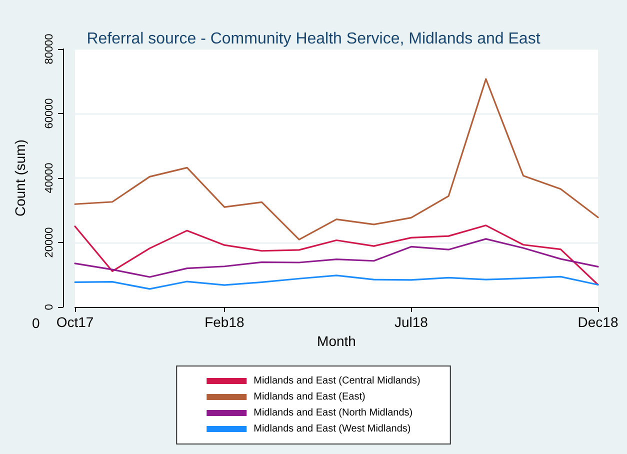 This screenshot has width=627, height=454. I want to click on y-axis-title: Count (sum), so click(20, 178).